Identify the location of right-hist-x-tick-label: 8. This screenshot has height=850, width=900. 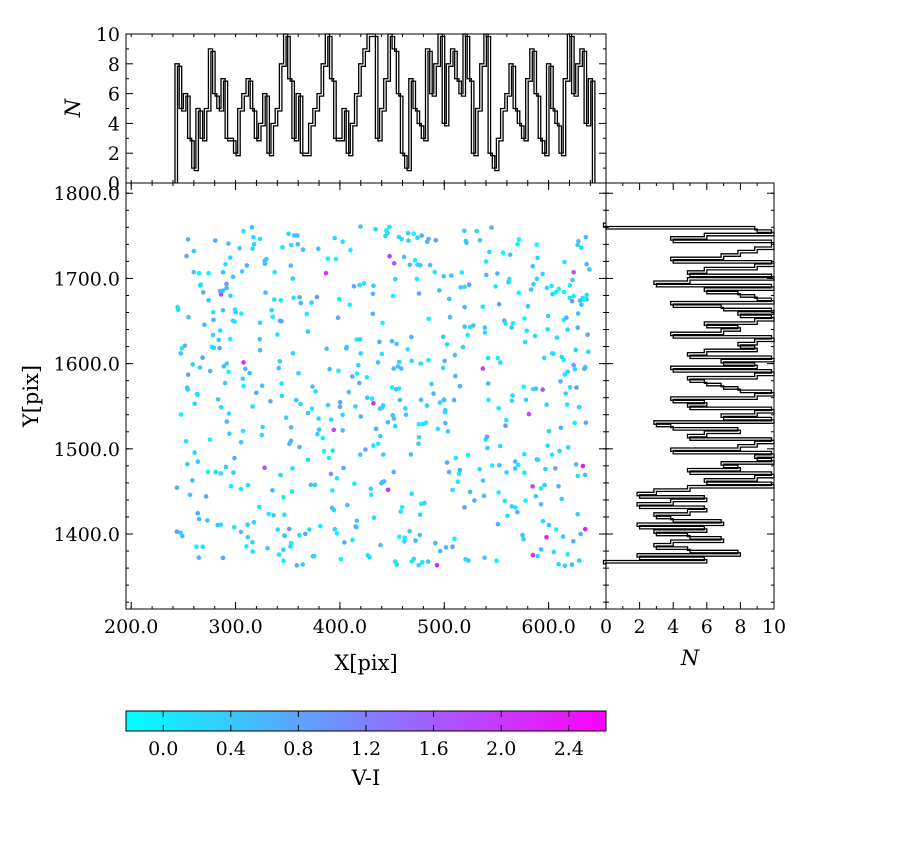
(740, 627).